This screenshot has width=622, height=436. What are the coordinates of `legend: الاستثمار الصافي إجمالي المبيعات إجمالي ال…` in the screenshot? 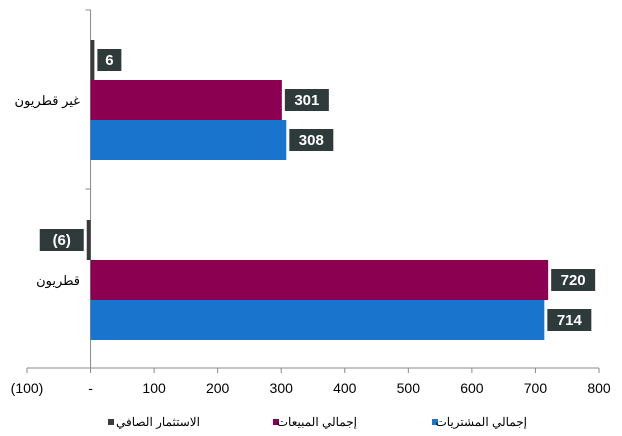 It's located at (317, 422).